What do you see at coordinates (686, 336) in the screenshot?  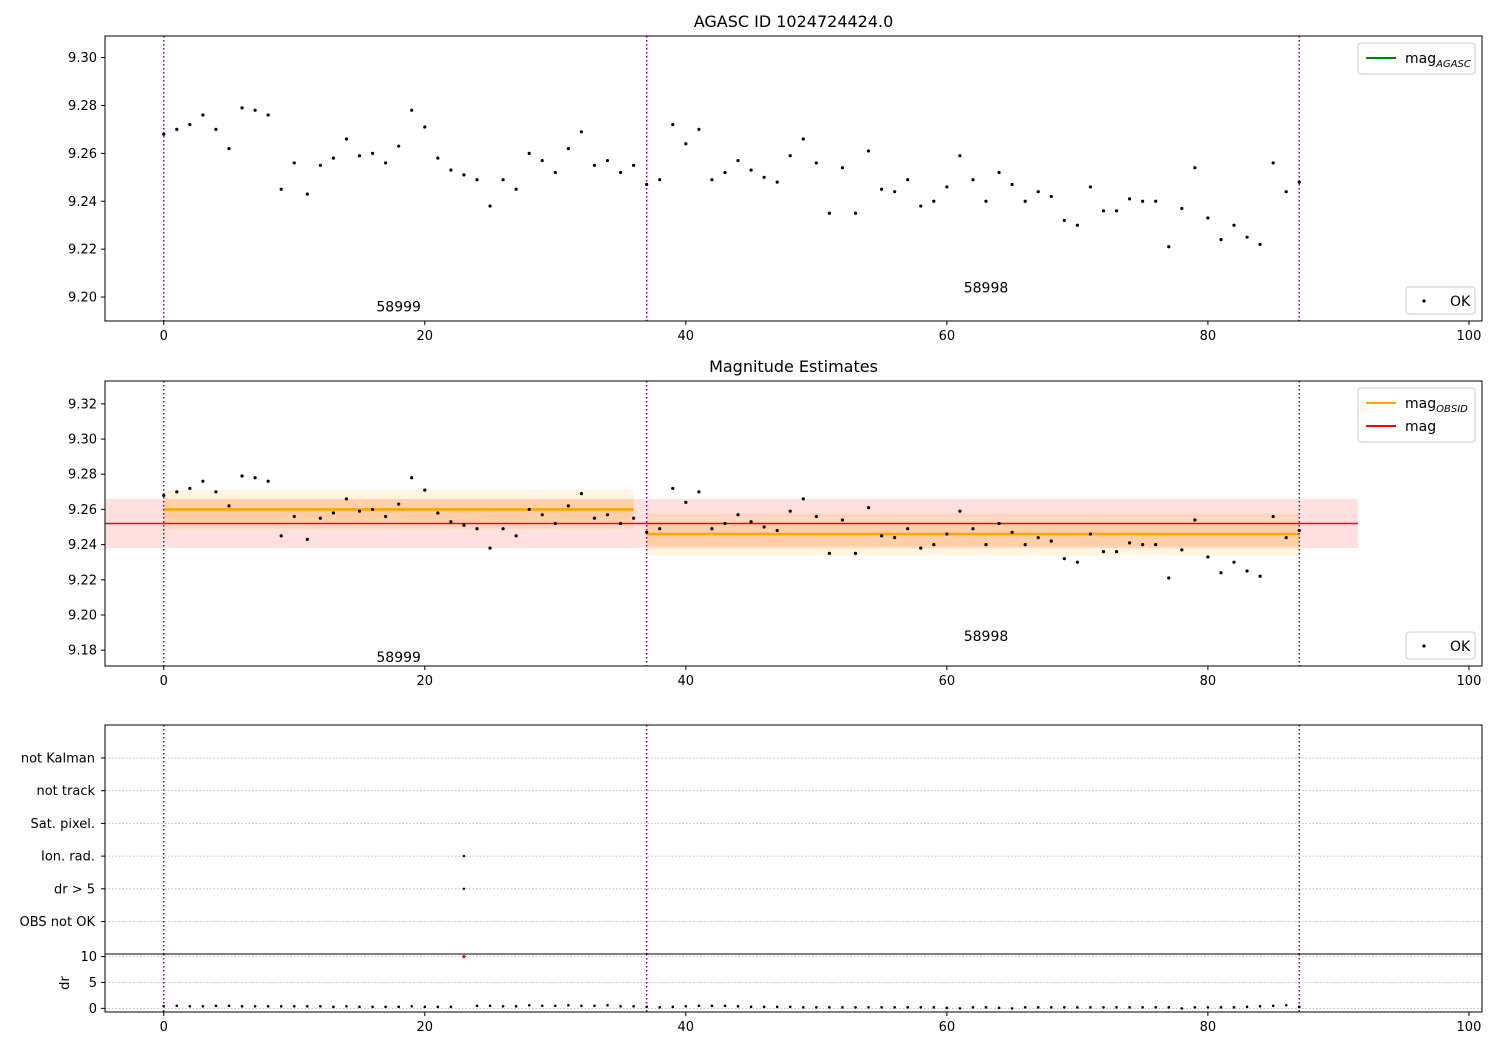 I see `x-tick-label: 40` at bounding box center [686, 336].